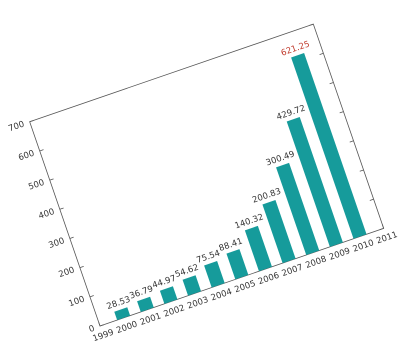 This screenshot has height=354, width=402. I want to click on x-tick-label: 2009, so click(340, 254).